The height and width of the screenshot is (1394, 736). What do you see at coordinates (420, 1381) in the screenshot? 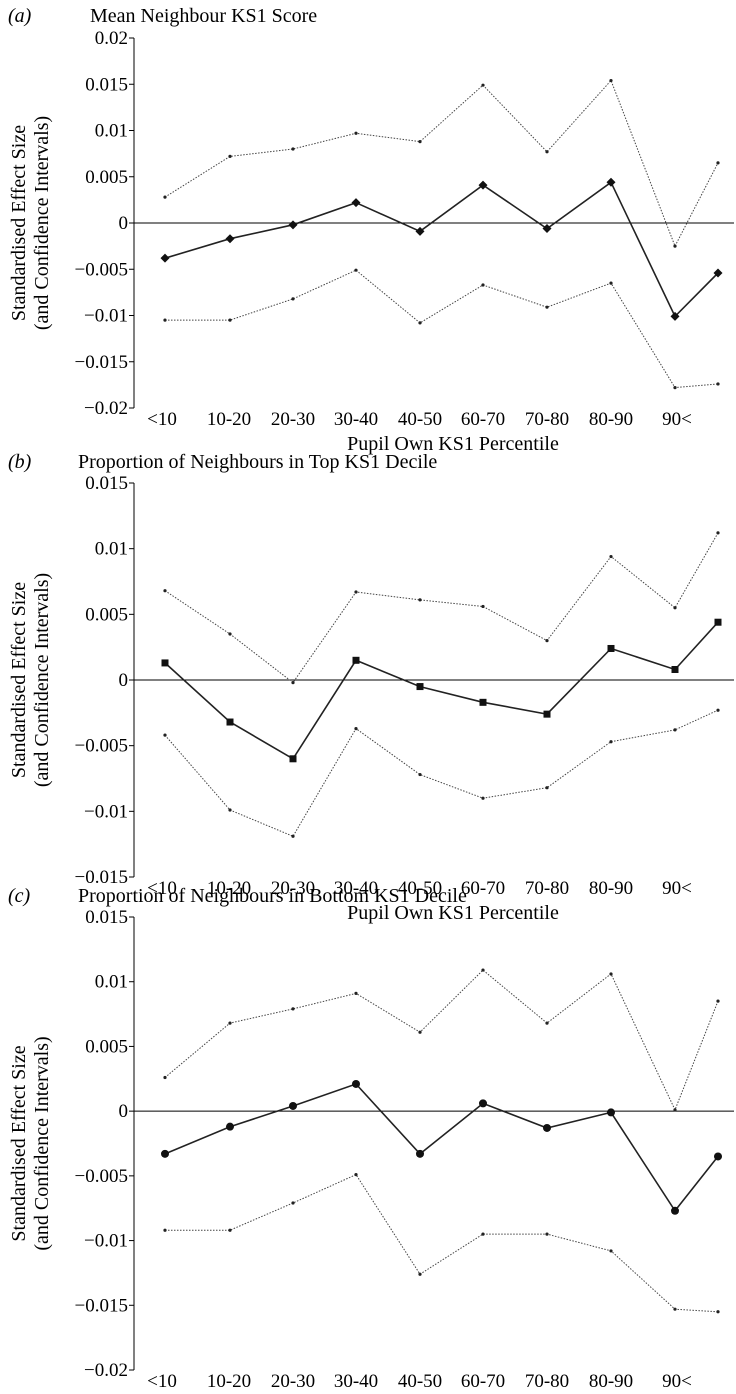
I see `x-tick-label: 40-50` at bounding box center [420, 1381].